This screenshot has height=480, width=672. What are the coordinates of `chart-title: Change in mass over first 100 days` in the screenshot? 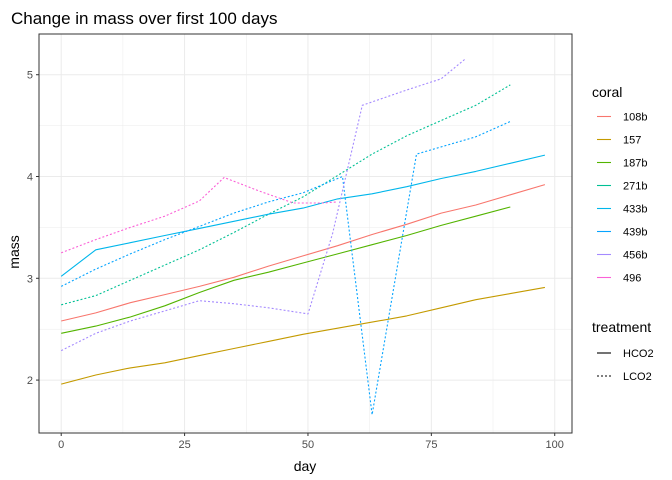 It's located at (144, 18).